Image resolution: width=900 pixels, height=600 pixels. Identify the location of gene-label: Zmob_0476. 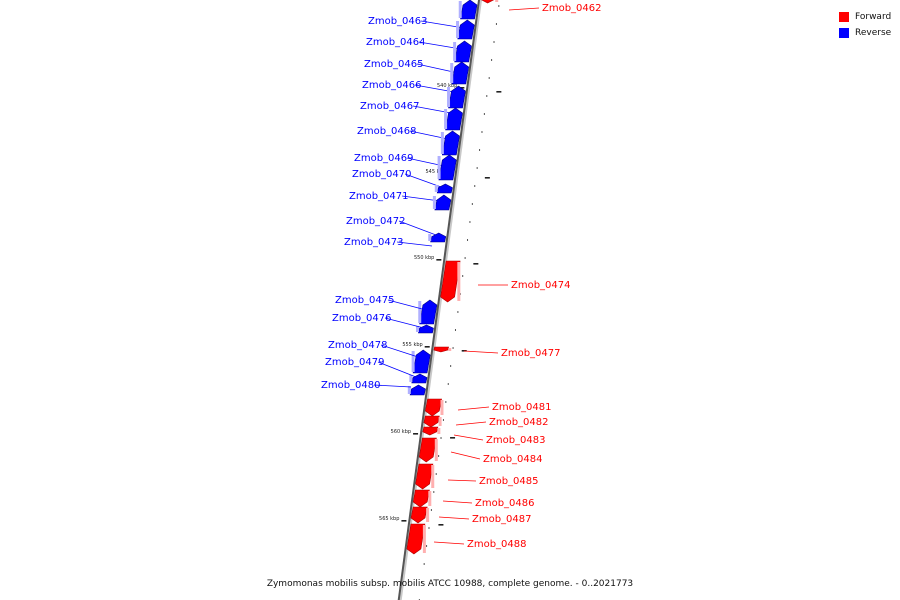
(362, 318).